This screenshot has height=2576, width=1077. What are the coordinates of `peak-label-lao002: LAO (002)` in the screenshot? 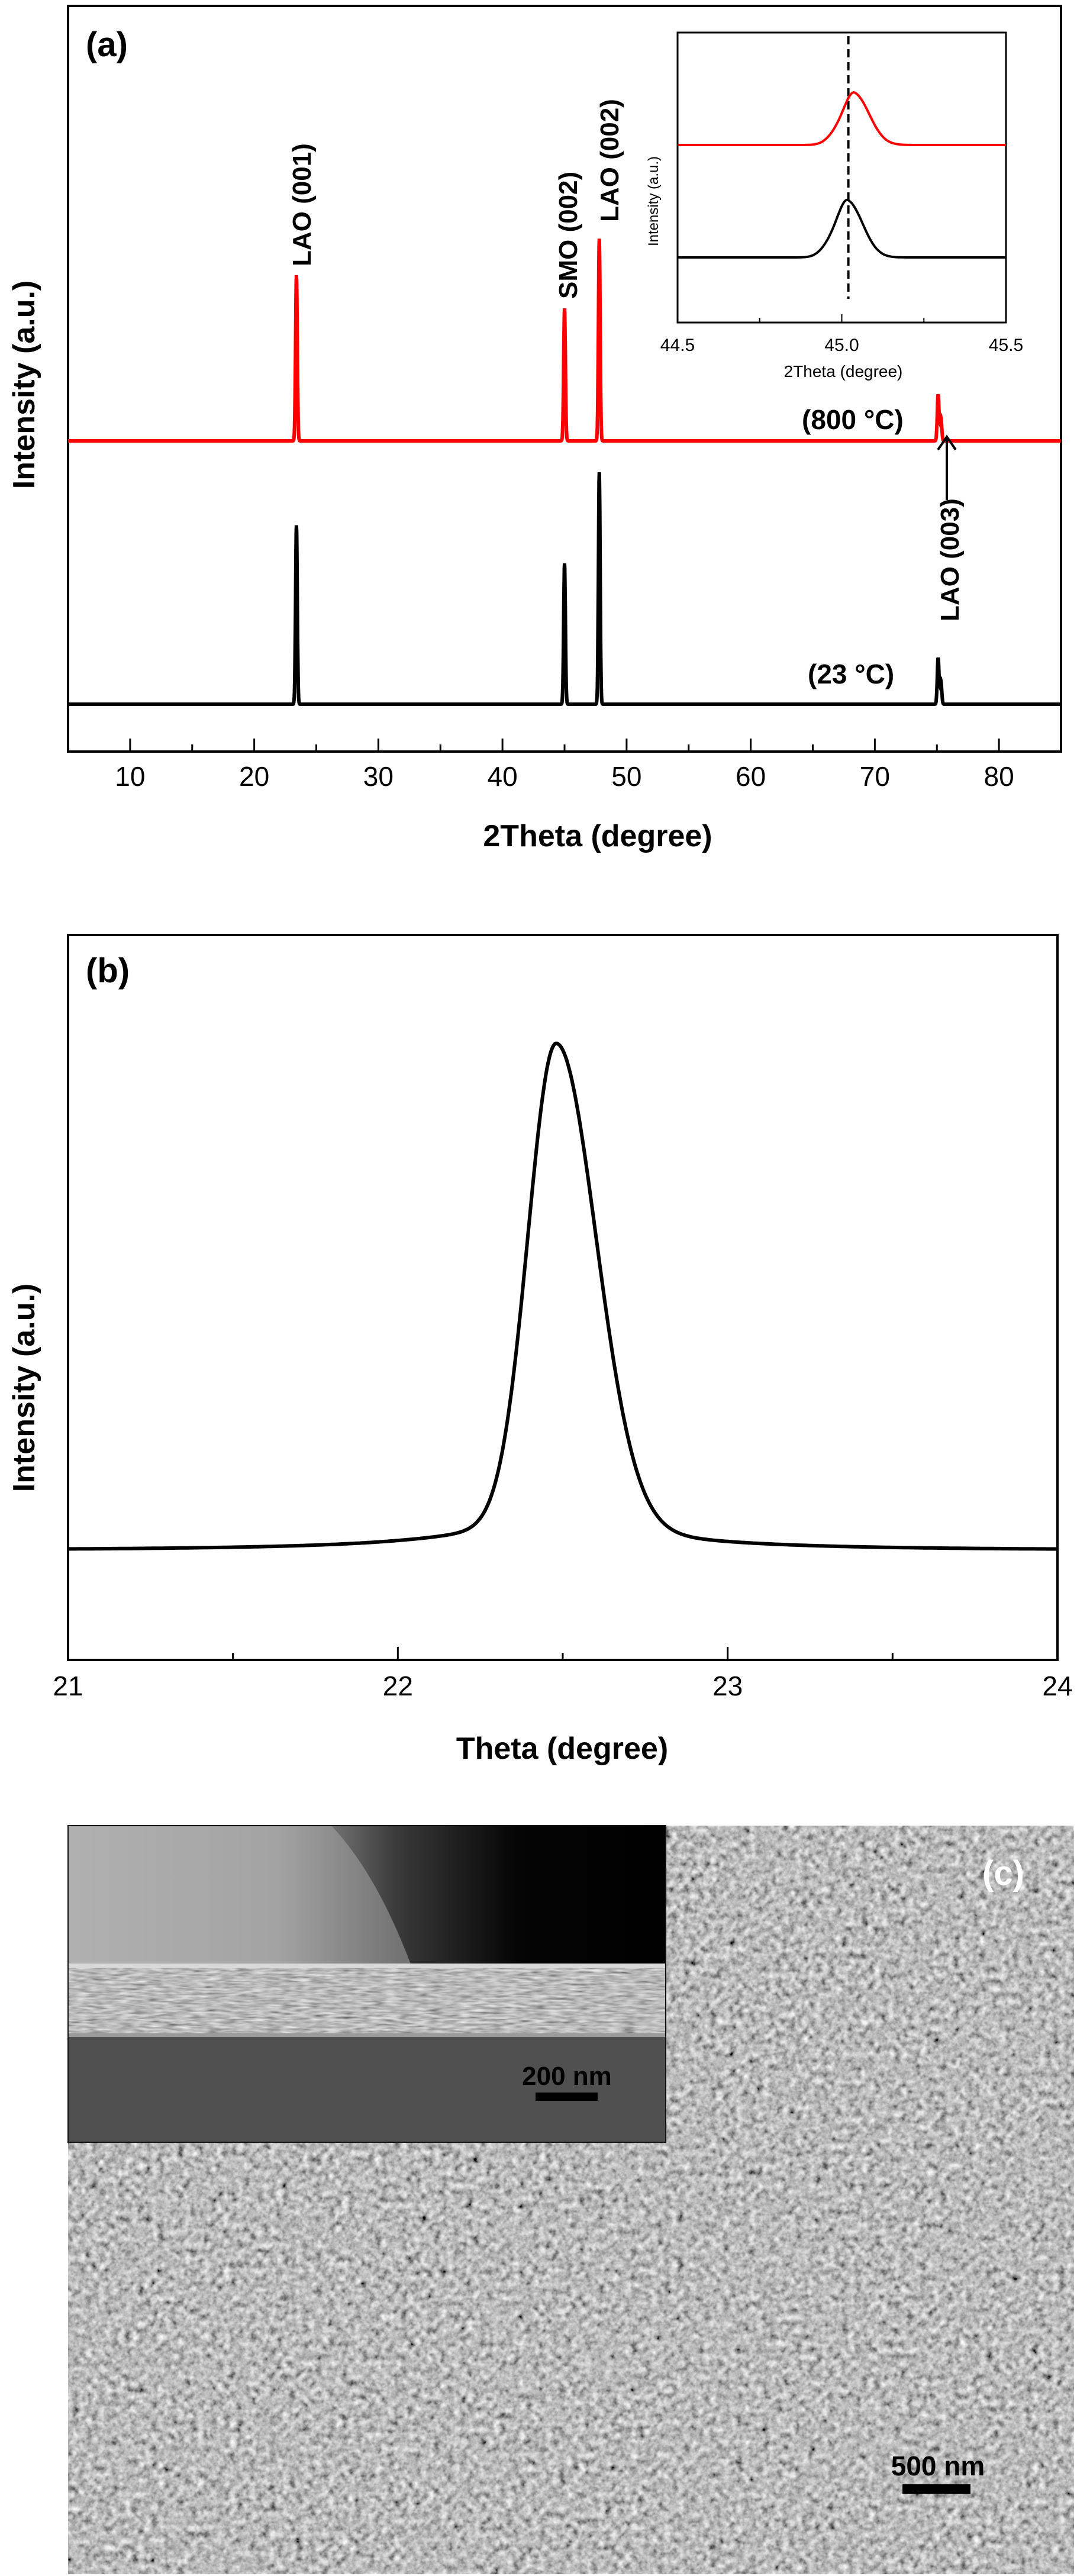 It's located at (609, 160).